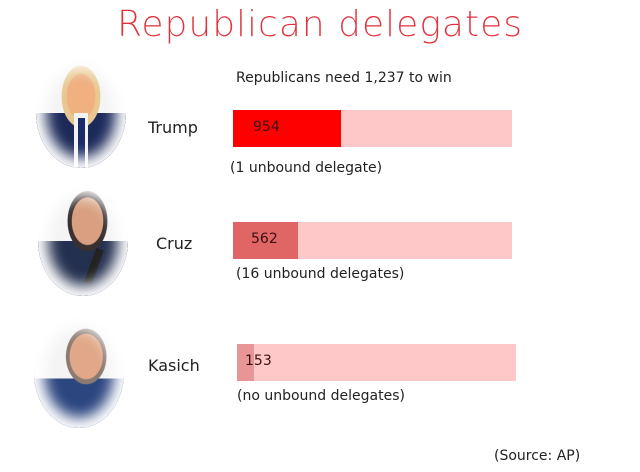  I want to click on trump-portrait, so click(81, 113).